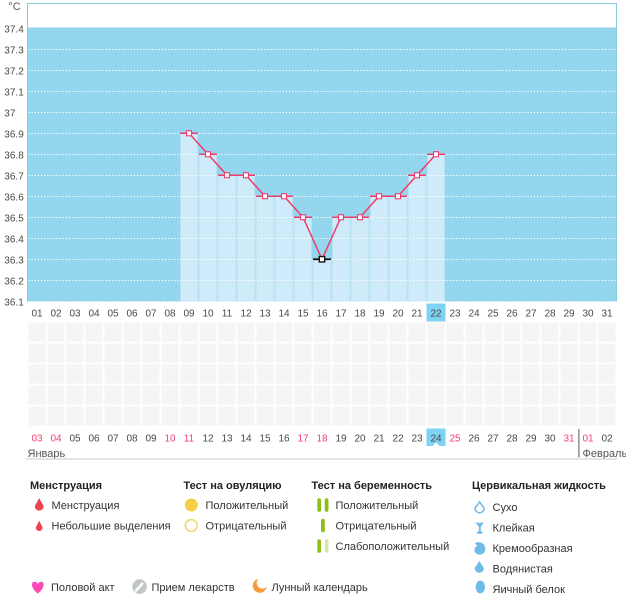 Image resolution: width=626 pixels, height=595 pixels. I want to click on svg-text: 36.1, so click(14, 303).